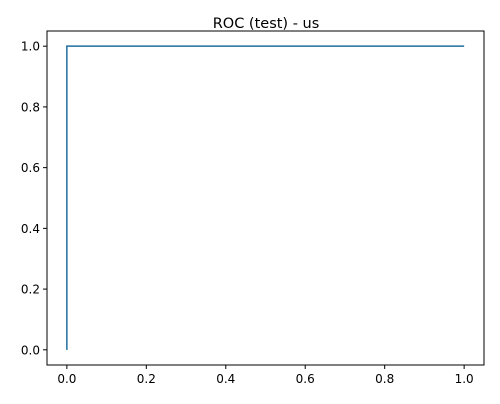  I want to click on x-tick-label: 0.6, so click(305, 379).